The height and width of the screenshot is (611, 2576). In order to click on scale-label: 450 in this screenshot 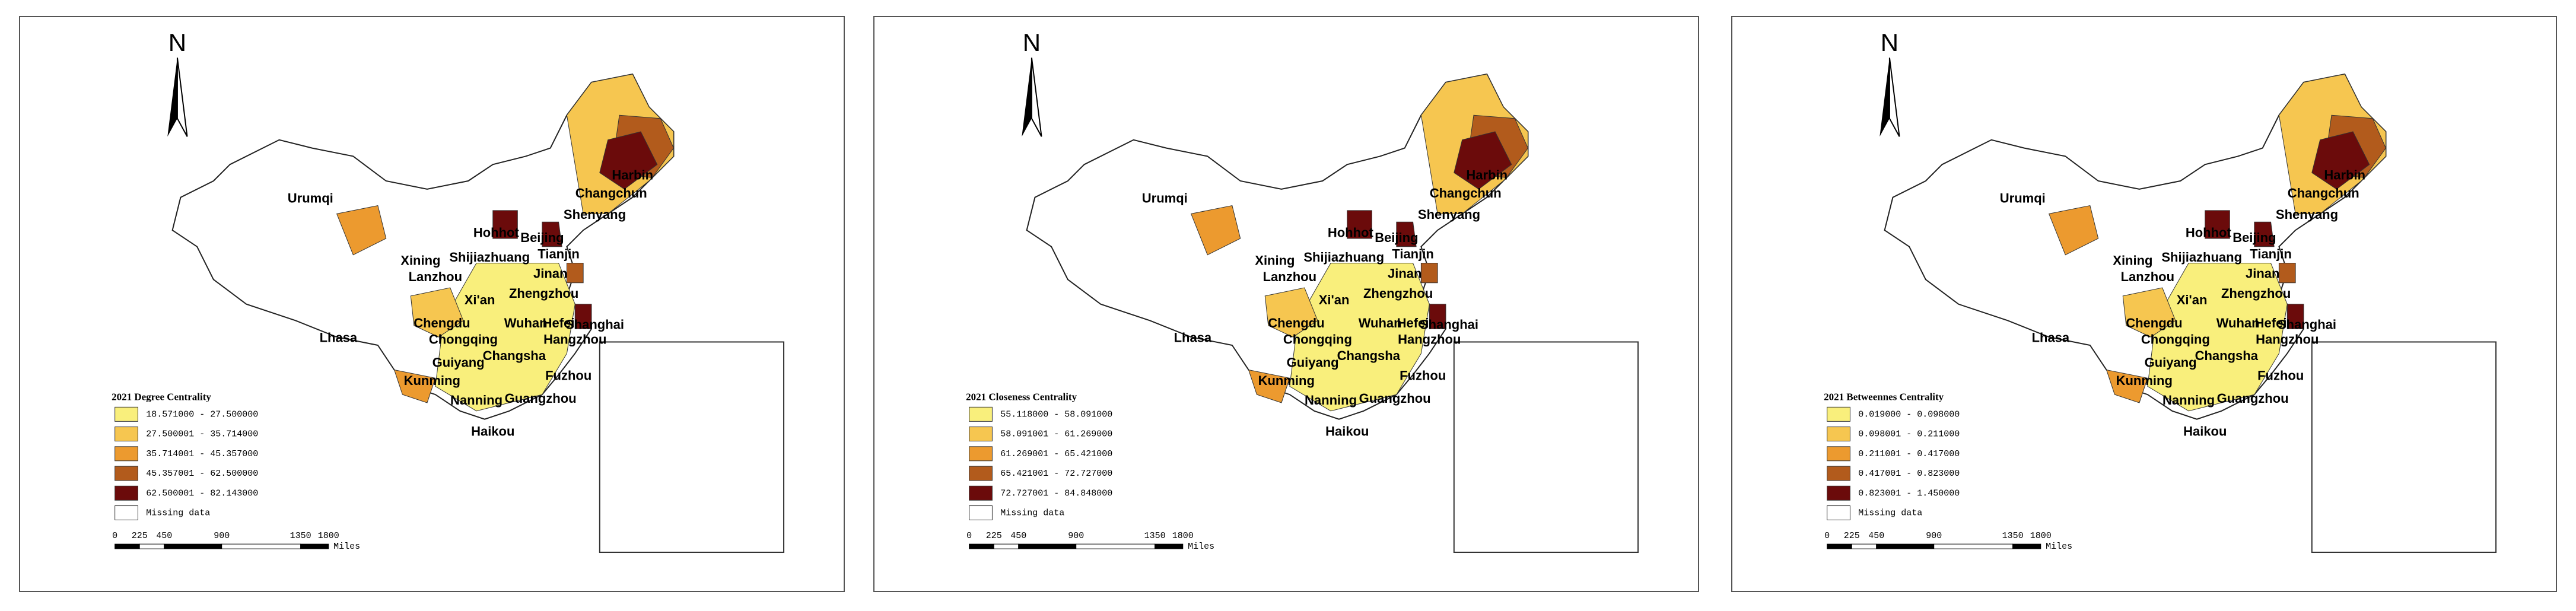, I will do `click(164, 536)`.